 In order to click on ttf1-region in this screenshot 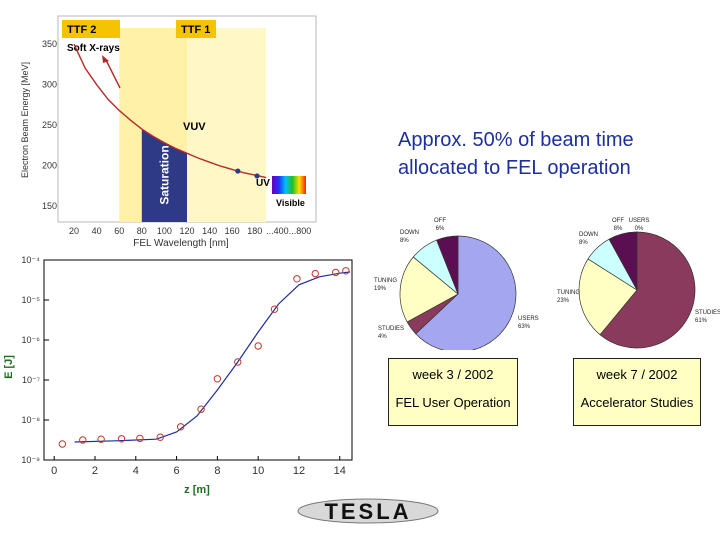, I will do `click(227, 125)`.